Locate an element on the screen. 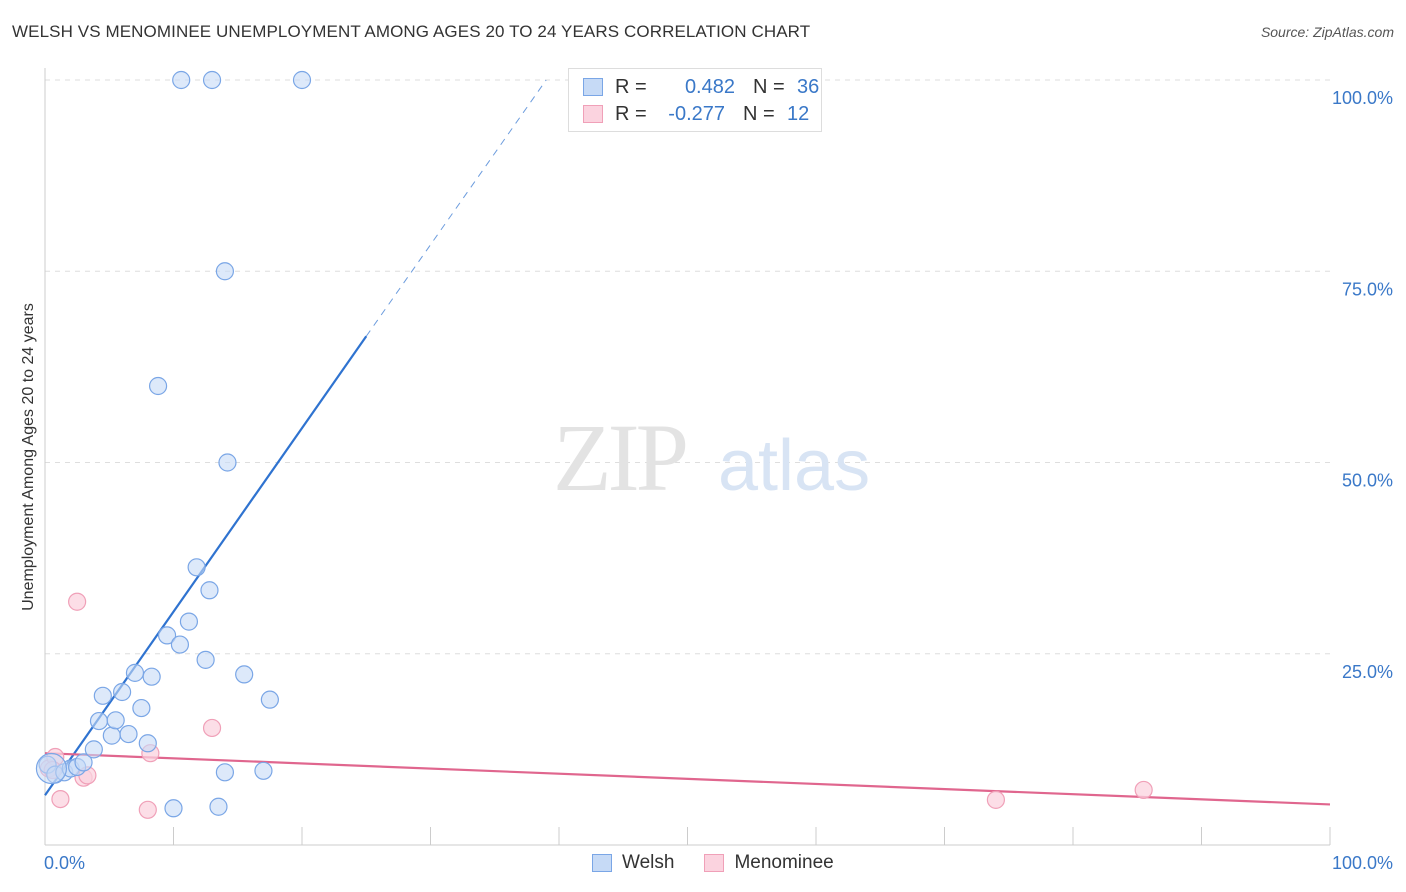  legend-row-welsh: R = 0.482 N = 36 is located at coordinates (701, 87).